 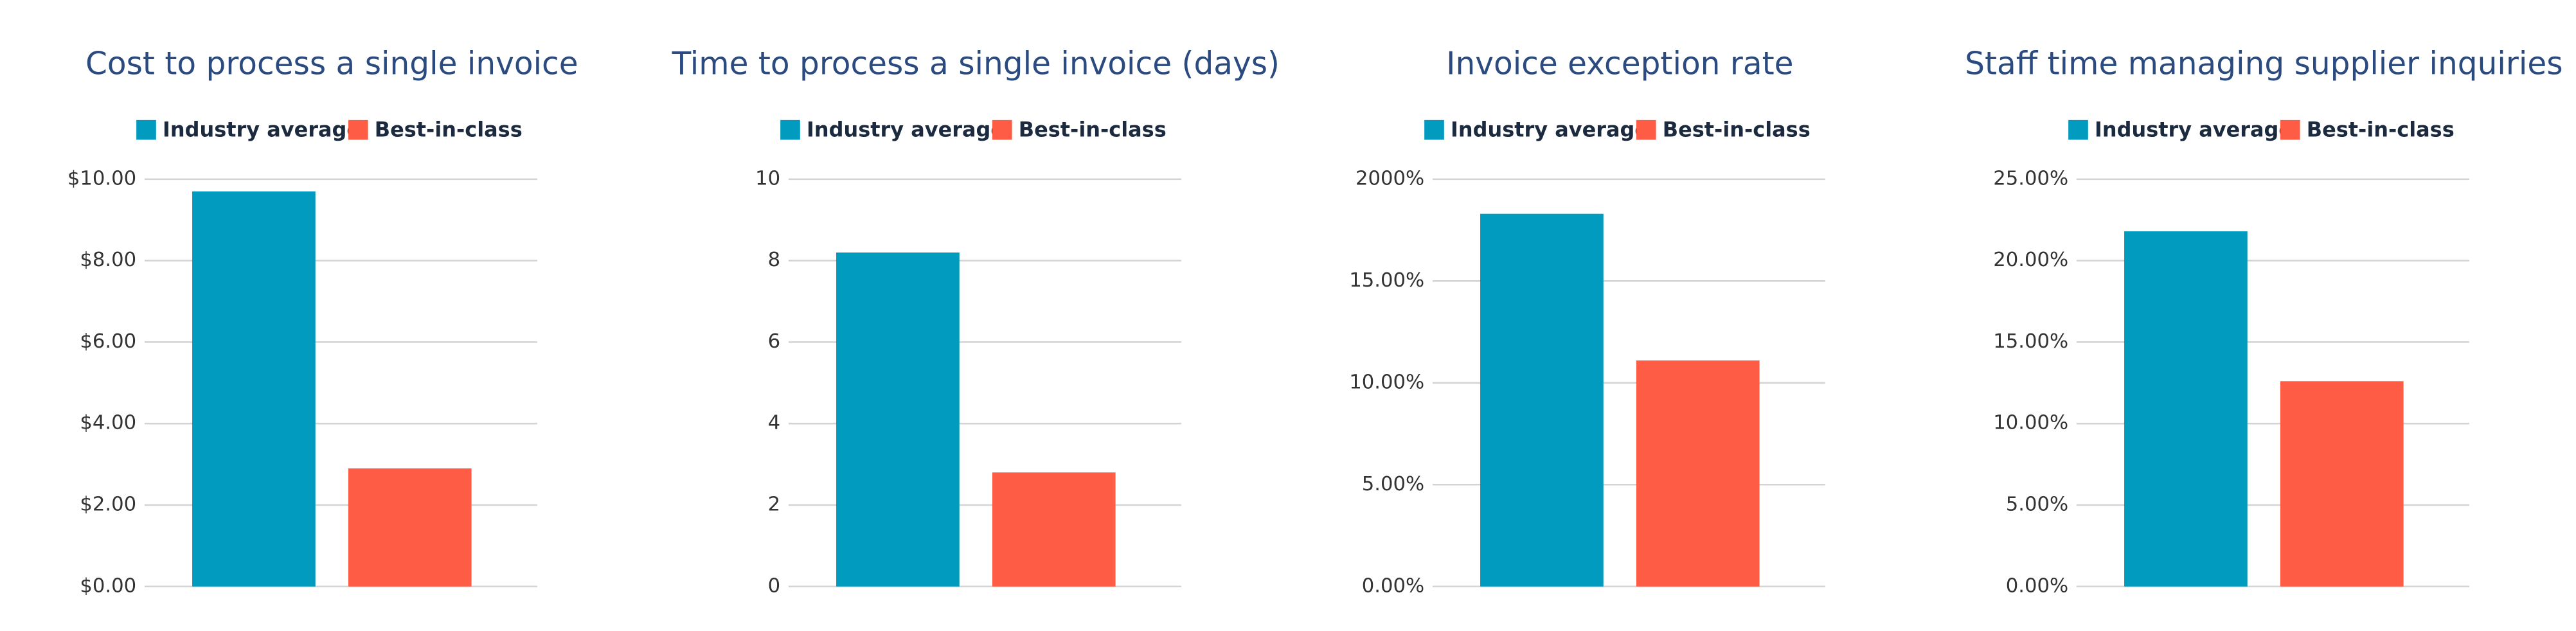 I want to click on y-tick-label: $6.00, so click(x=108, y=341).